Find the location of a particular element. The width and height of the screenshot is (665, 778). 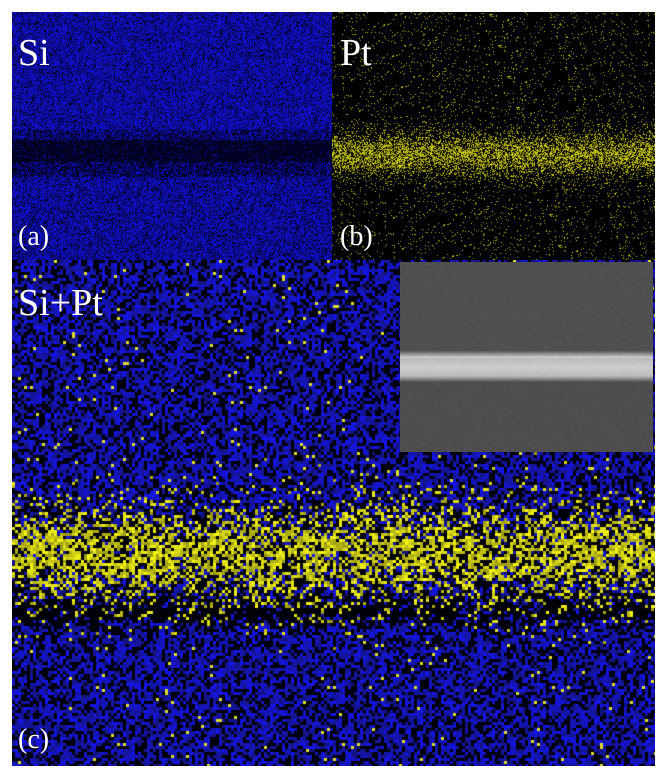

sem-inset-image is located at coordinates (526, 357).